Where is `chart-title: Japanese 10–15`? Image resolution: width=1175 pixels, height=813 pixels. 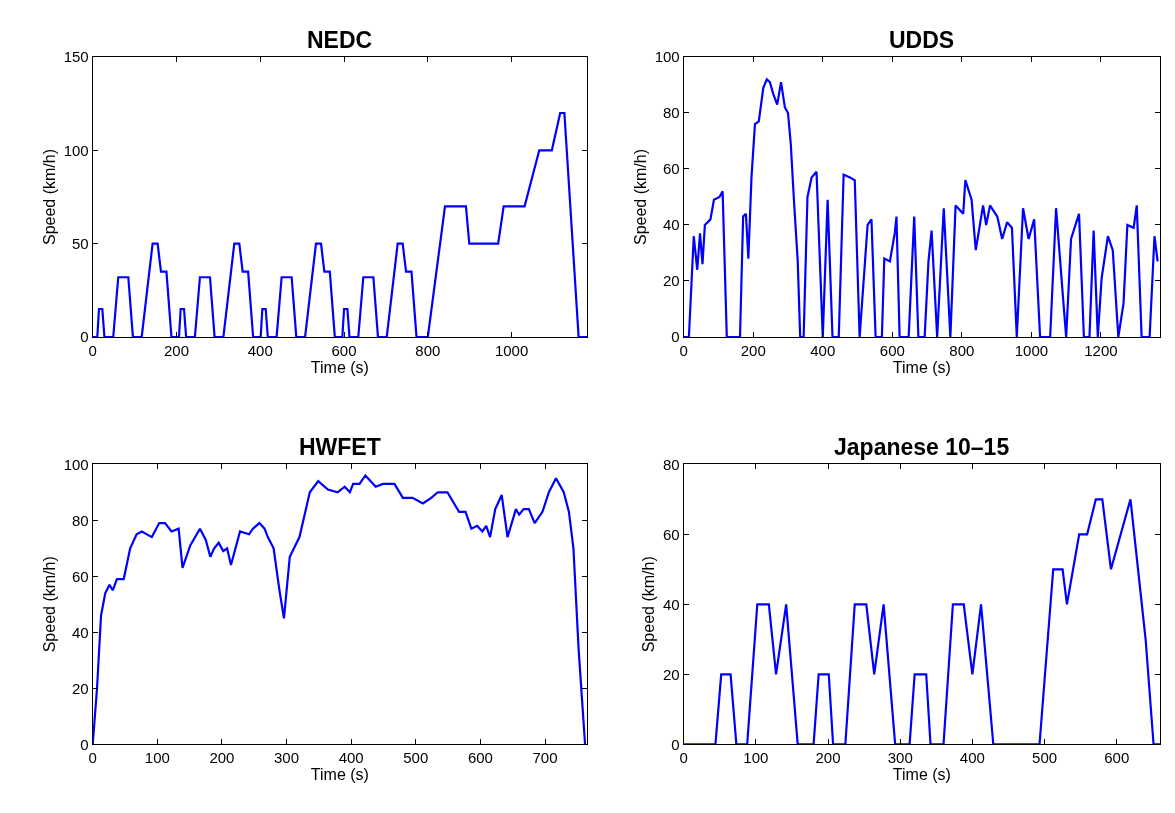
chart-title: Japanese 10–15 is located at coordinates (922, 447).